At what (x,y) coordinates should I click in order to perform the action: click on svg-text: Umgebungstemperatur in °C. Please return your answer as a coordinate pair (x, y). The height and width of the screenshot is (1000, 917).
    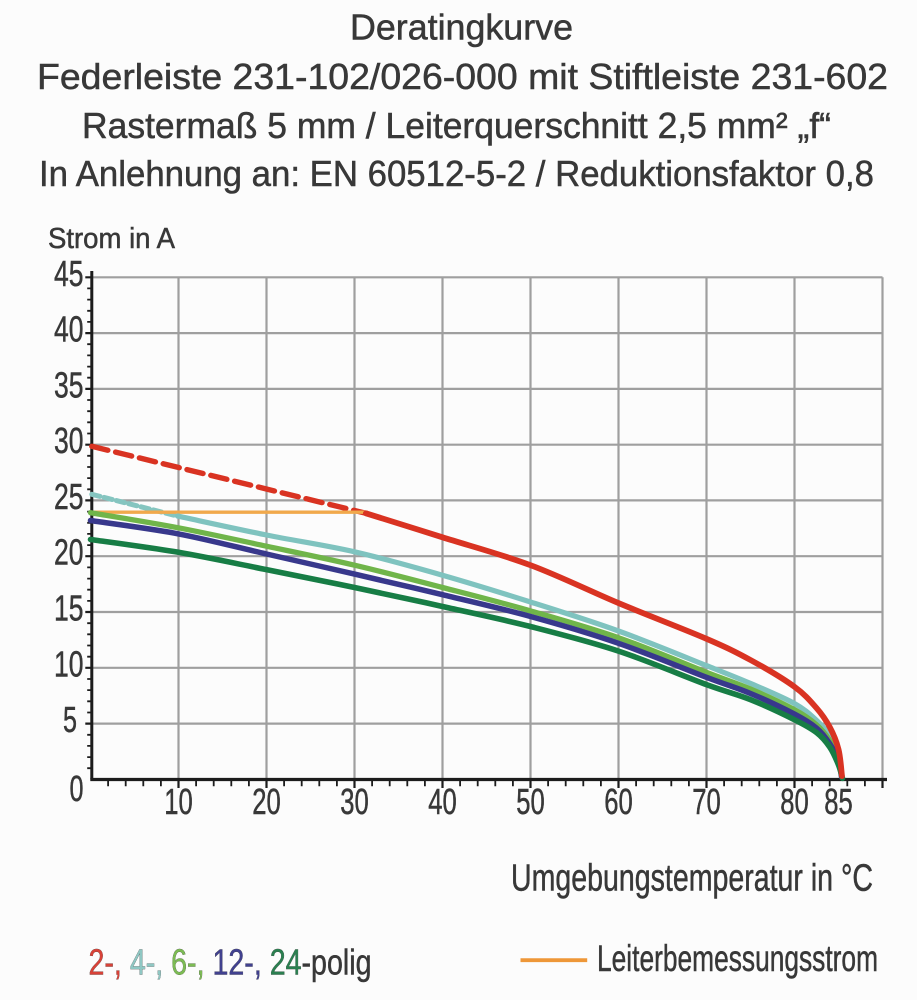
    Looking at the image, I should click on (692, 879).